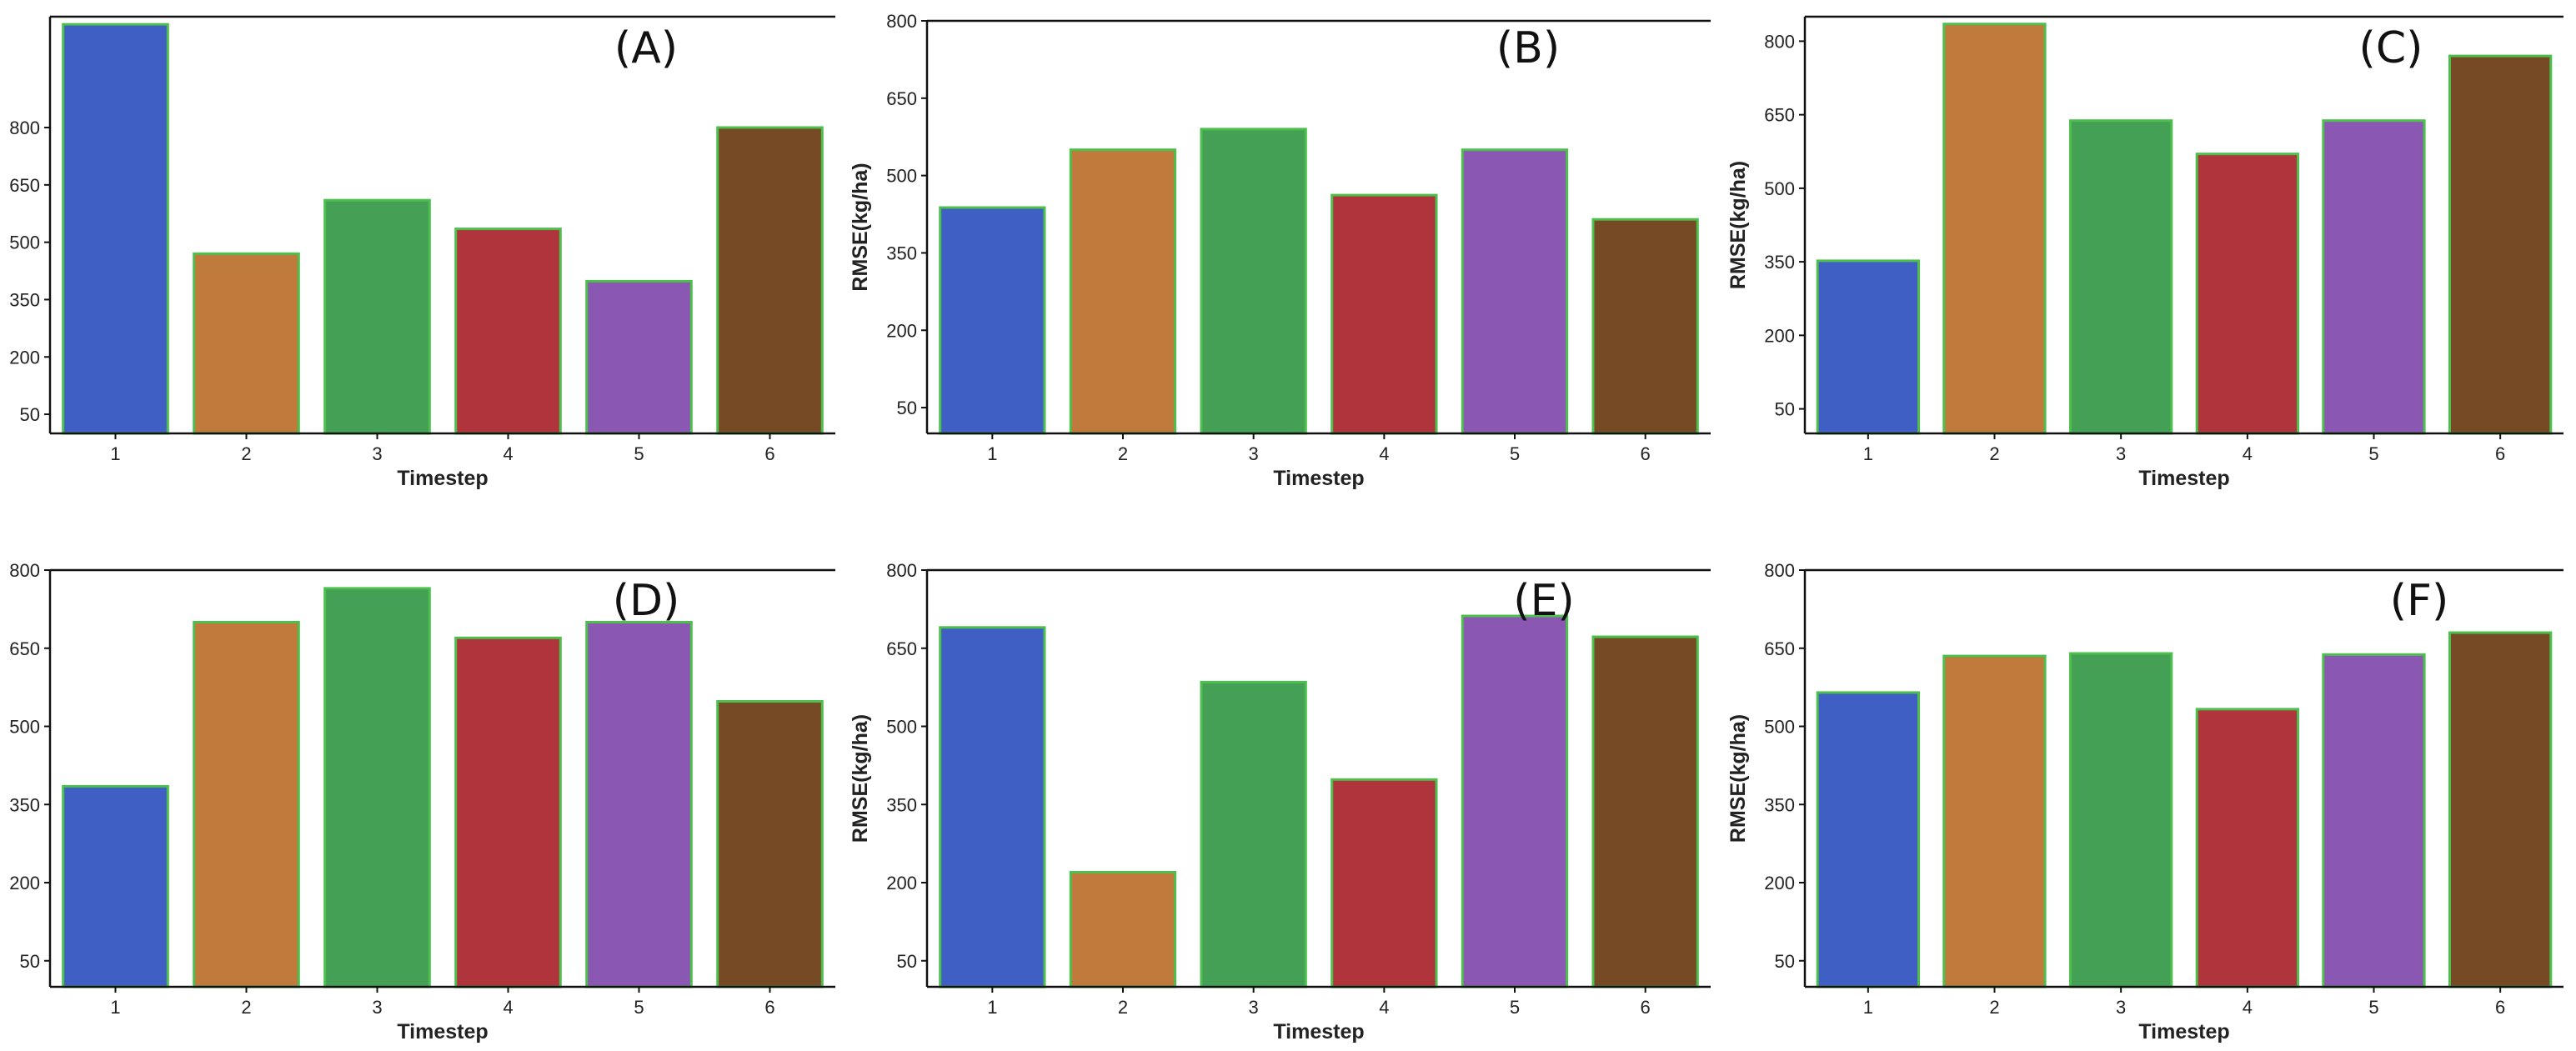 This screenshot has width=2576, height=1051. What do you see at coordinates (646, 48) in the screenshot?
I see `panel-title: (A)` at bounding box center [646, 48].